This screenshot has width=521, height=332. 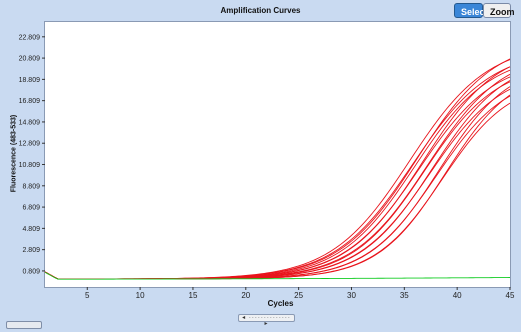 I want to click on x-tick-label: 25, so click(x=298, y=295).